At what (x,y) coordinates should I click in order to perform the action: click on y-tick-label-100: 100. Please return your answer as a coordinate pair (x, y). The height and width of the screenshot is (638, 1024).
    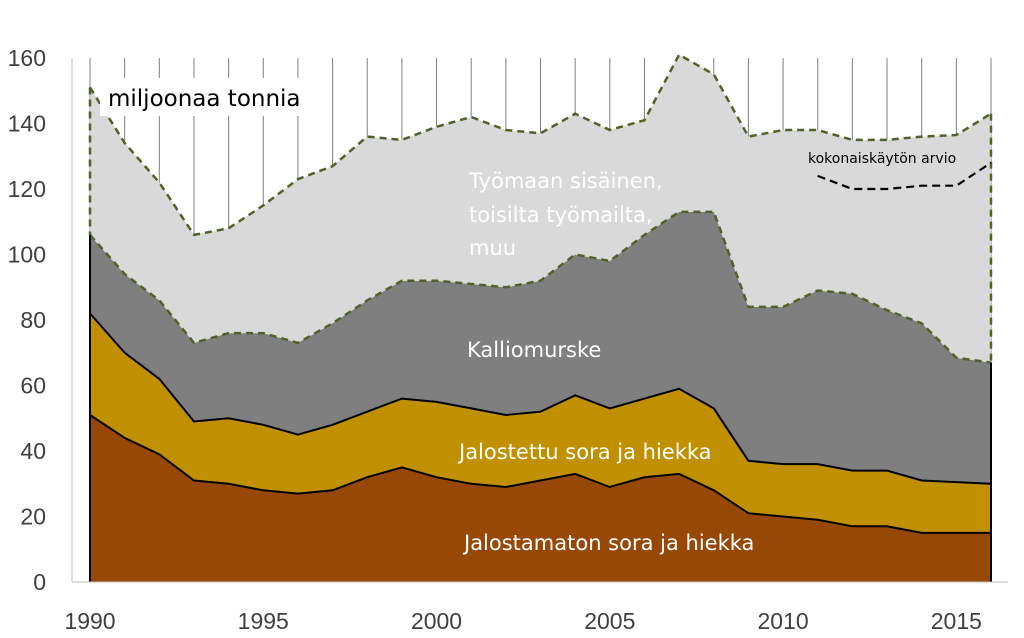
    Looking at the image, I should click on (27, 255).